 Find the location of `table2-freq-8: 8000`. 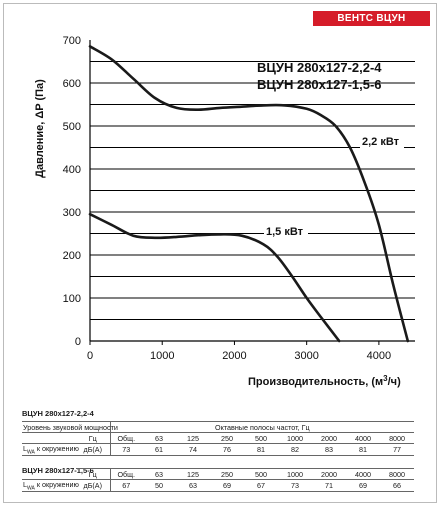

table2-freq-8: 8000 is located at coordinates (397, 474).